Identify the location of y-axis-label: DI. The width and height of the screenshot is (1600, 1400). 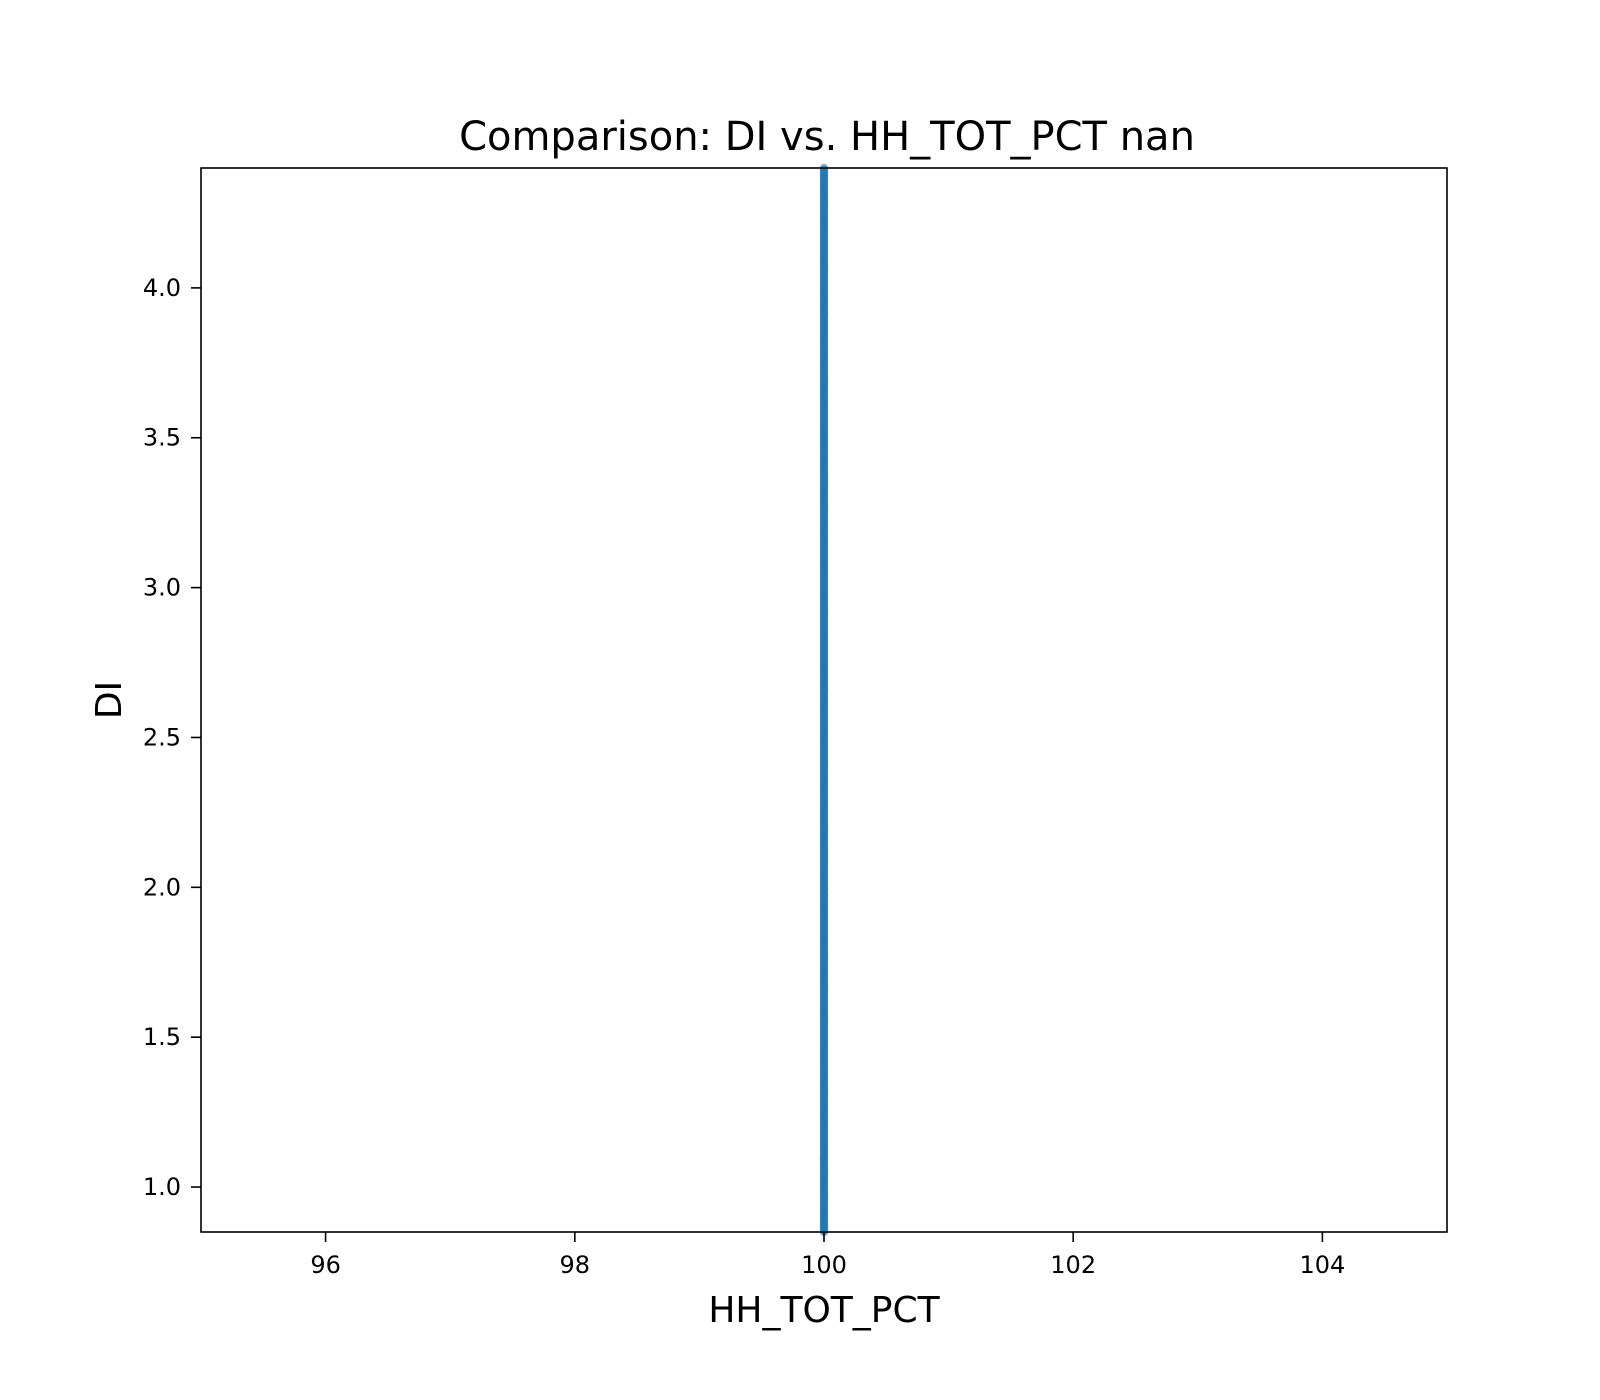
(109, 700).